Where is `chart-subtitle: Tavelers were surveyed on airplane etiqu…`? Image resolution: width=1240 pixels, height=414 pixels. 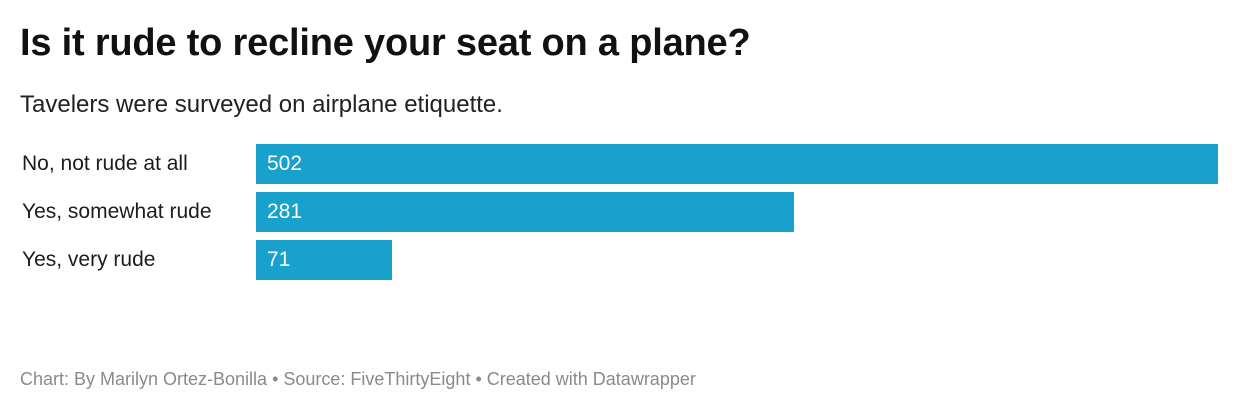
chart-subtitle: Tavelers were surveyed on airplane etiqu… is located at coordinates (261, 104).